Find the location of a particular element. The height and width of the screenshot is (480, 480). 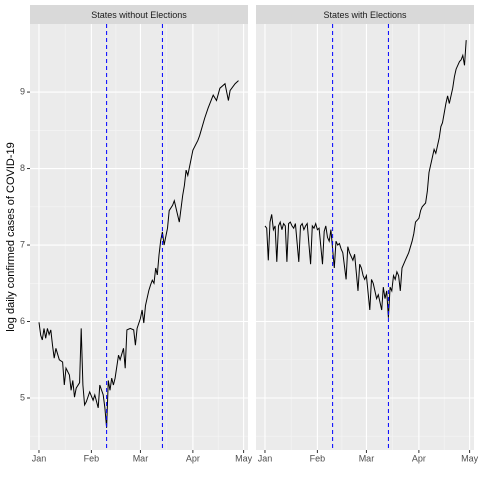

y-tick-label: 5 is located at coordinates (22, 397).